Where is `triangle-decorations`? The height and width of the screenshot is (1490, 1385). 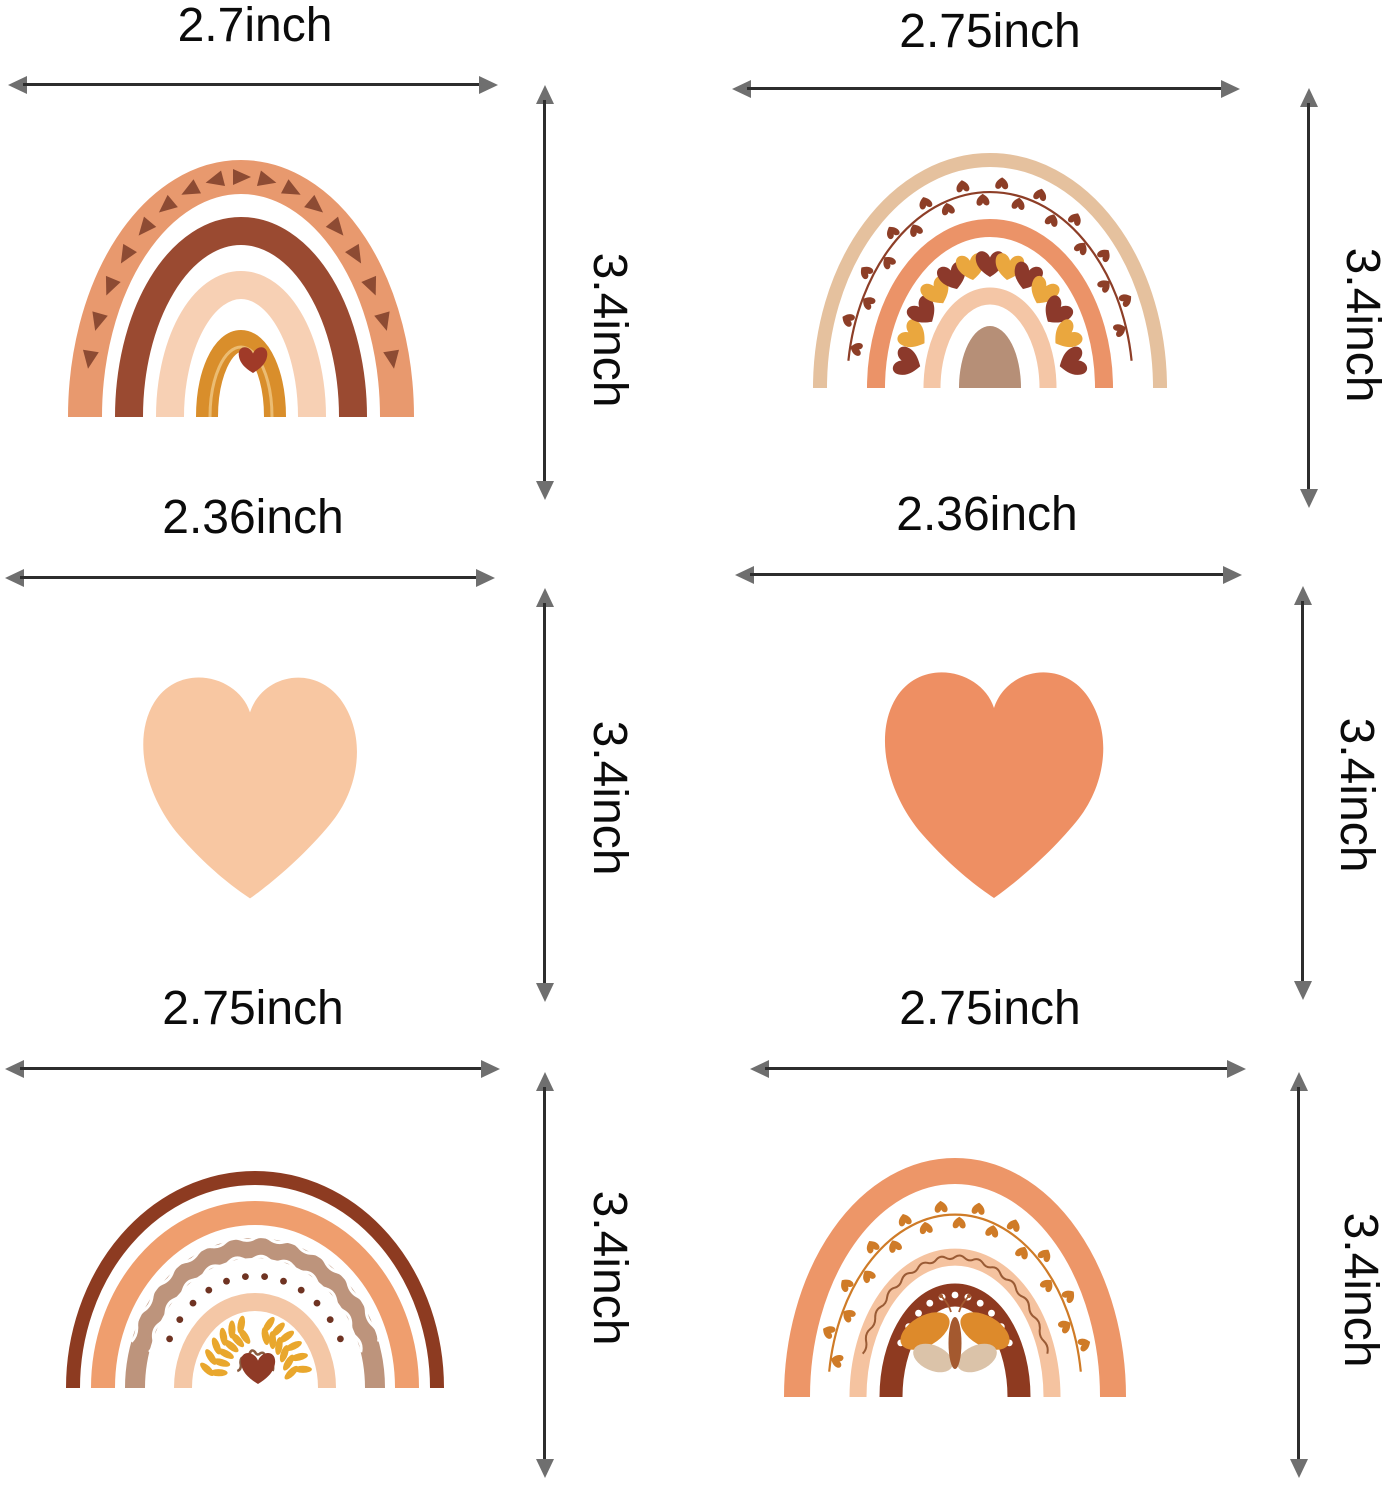 triangle-decorations is located at coordinates (241, 269).